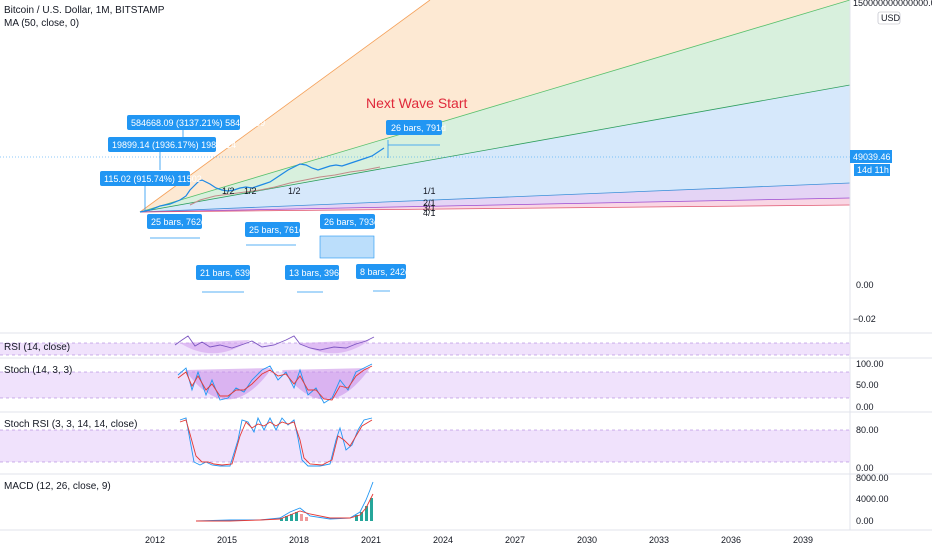  What do you see at coordinates (417, 103) in the screenshot?
I see `headline-annotation: Next Wave Start` at bounding box center [417, 103].